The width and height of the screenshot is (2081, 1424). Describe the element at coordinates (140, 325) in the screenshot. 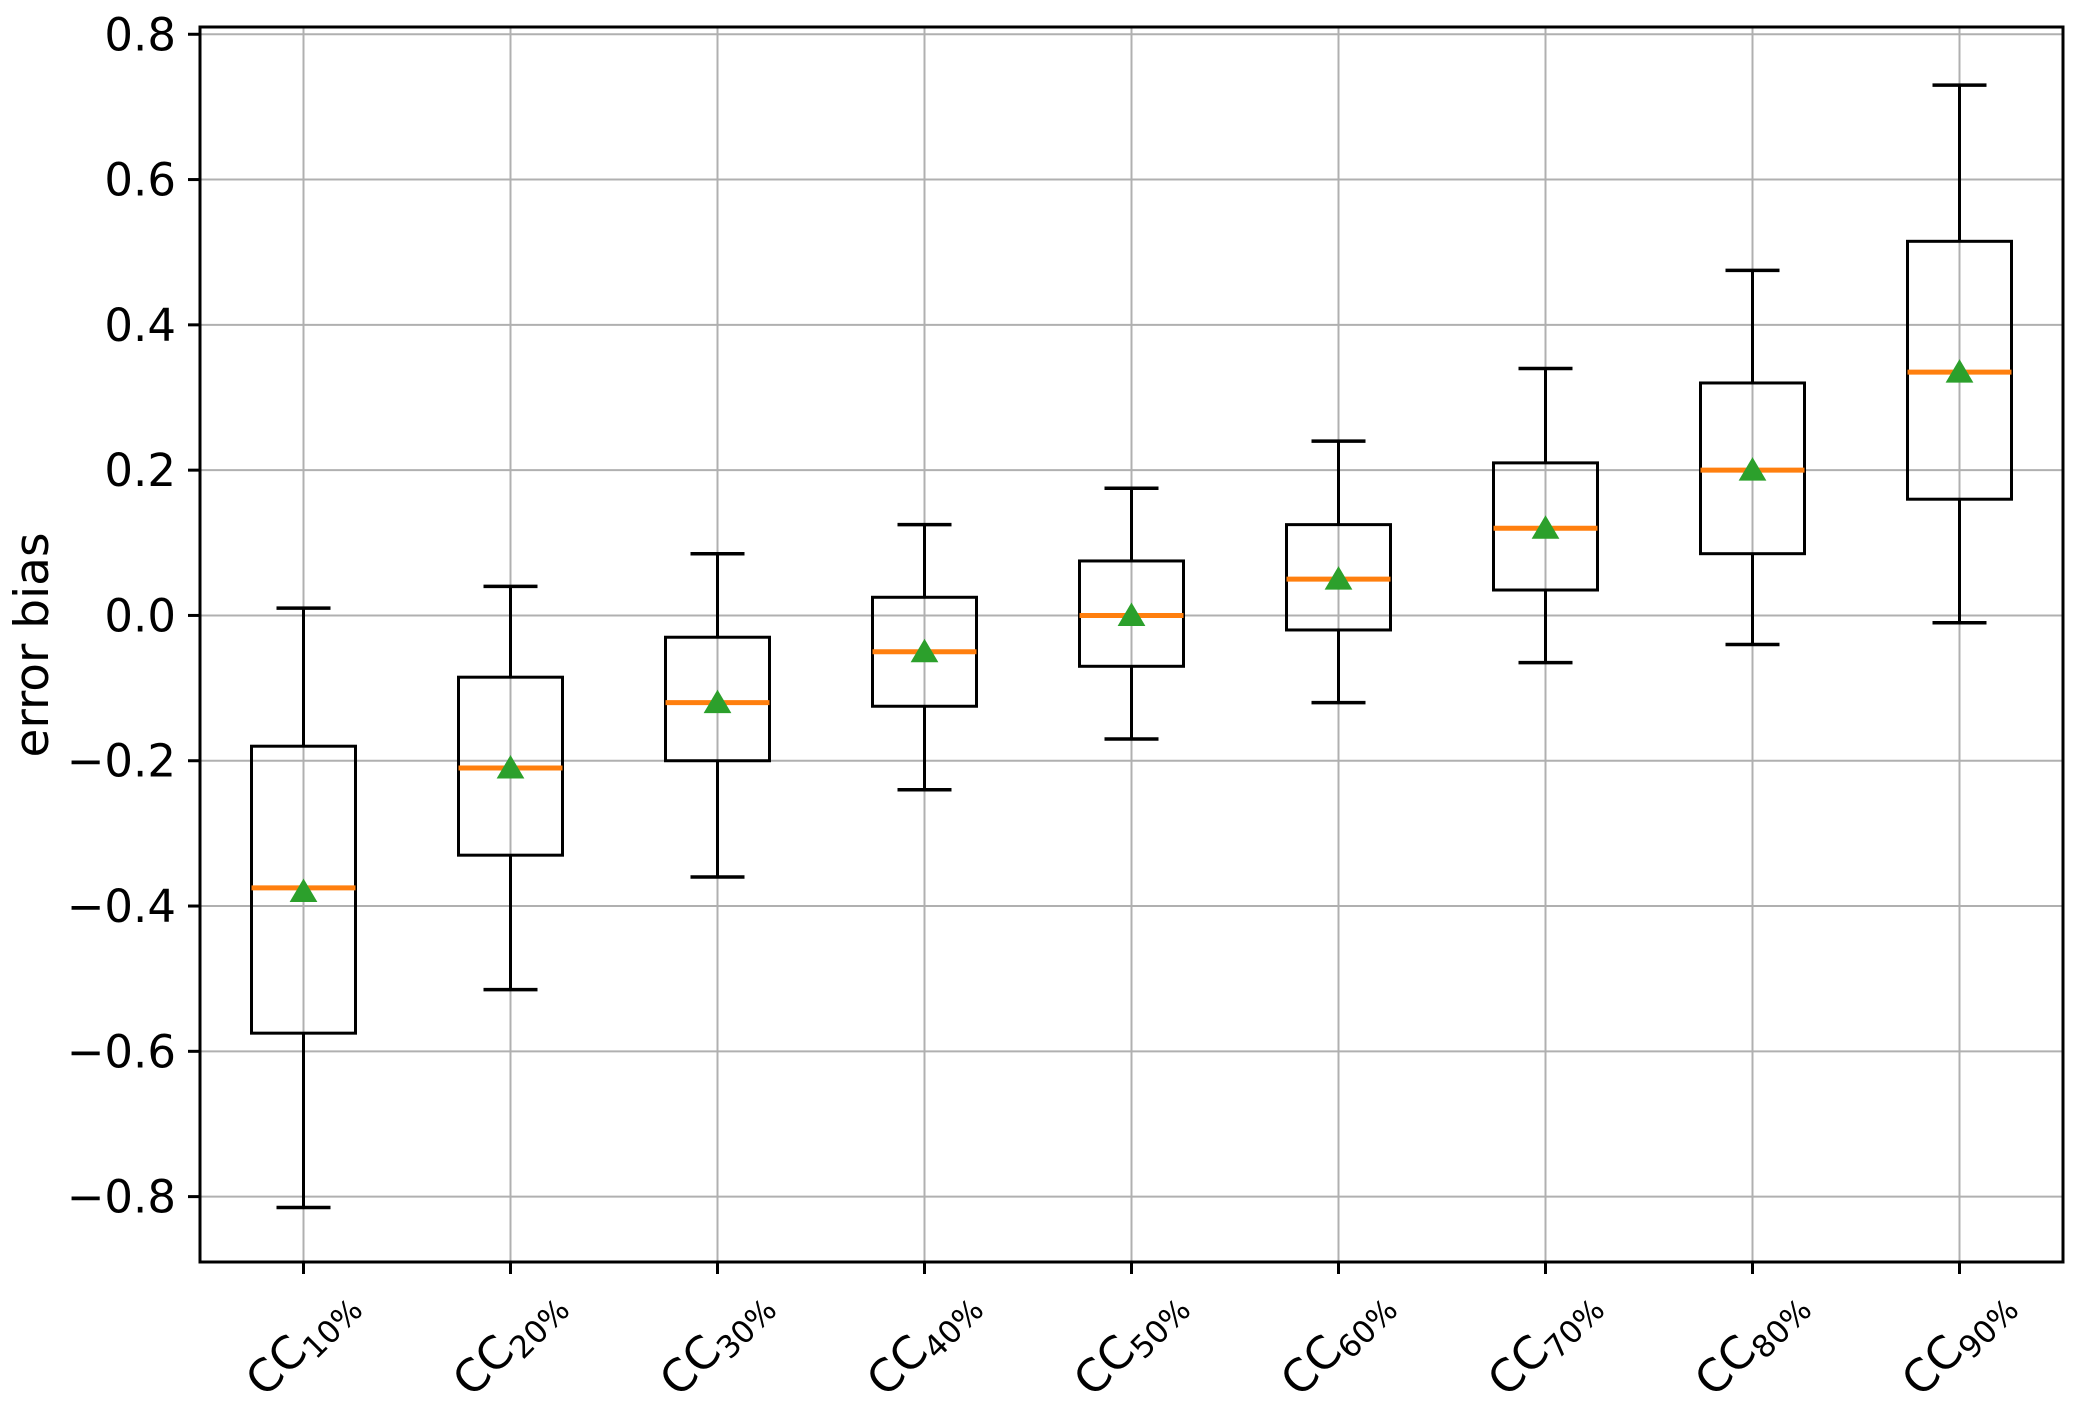

I see `y-tick-label: 0.4` at that location.